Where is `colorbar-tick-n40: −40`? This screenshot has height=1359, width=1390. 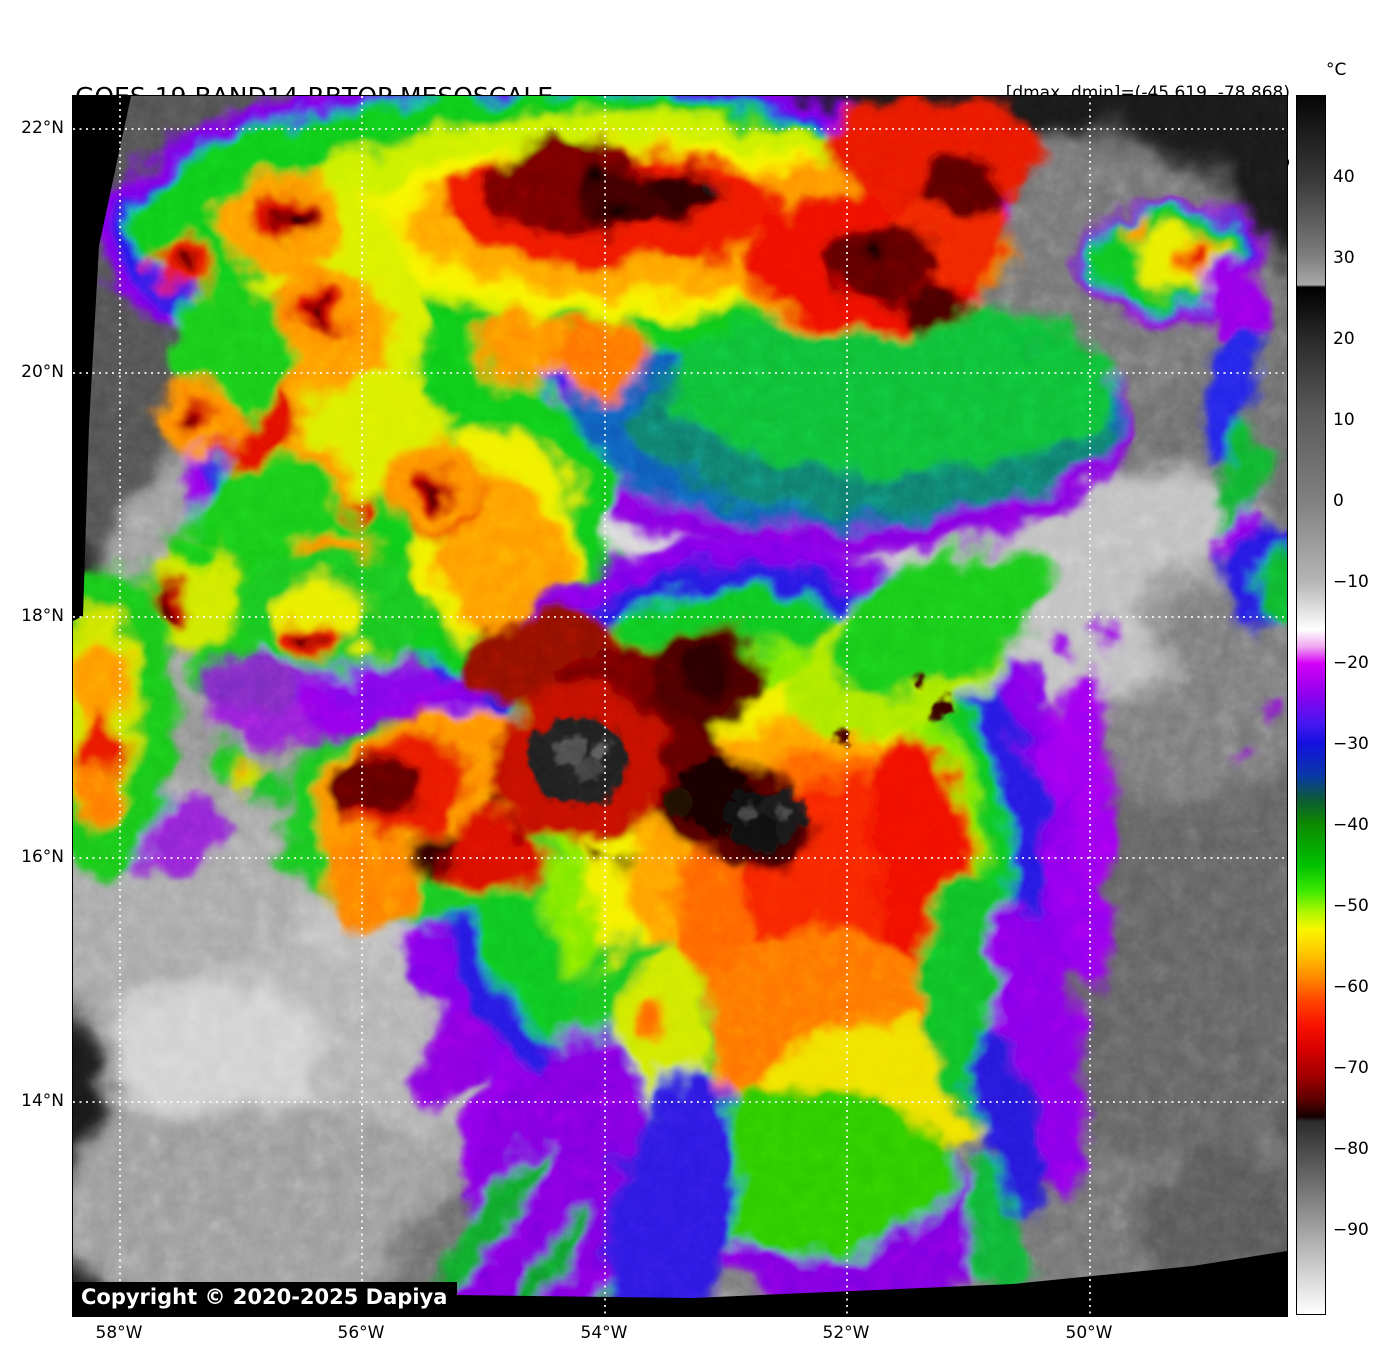
colorbar-tick-n40: −40 is located at coordinates (1351, 825).